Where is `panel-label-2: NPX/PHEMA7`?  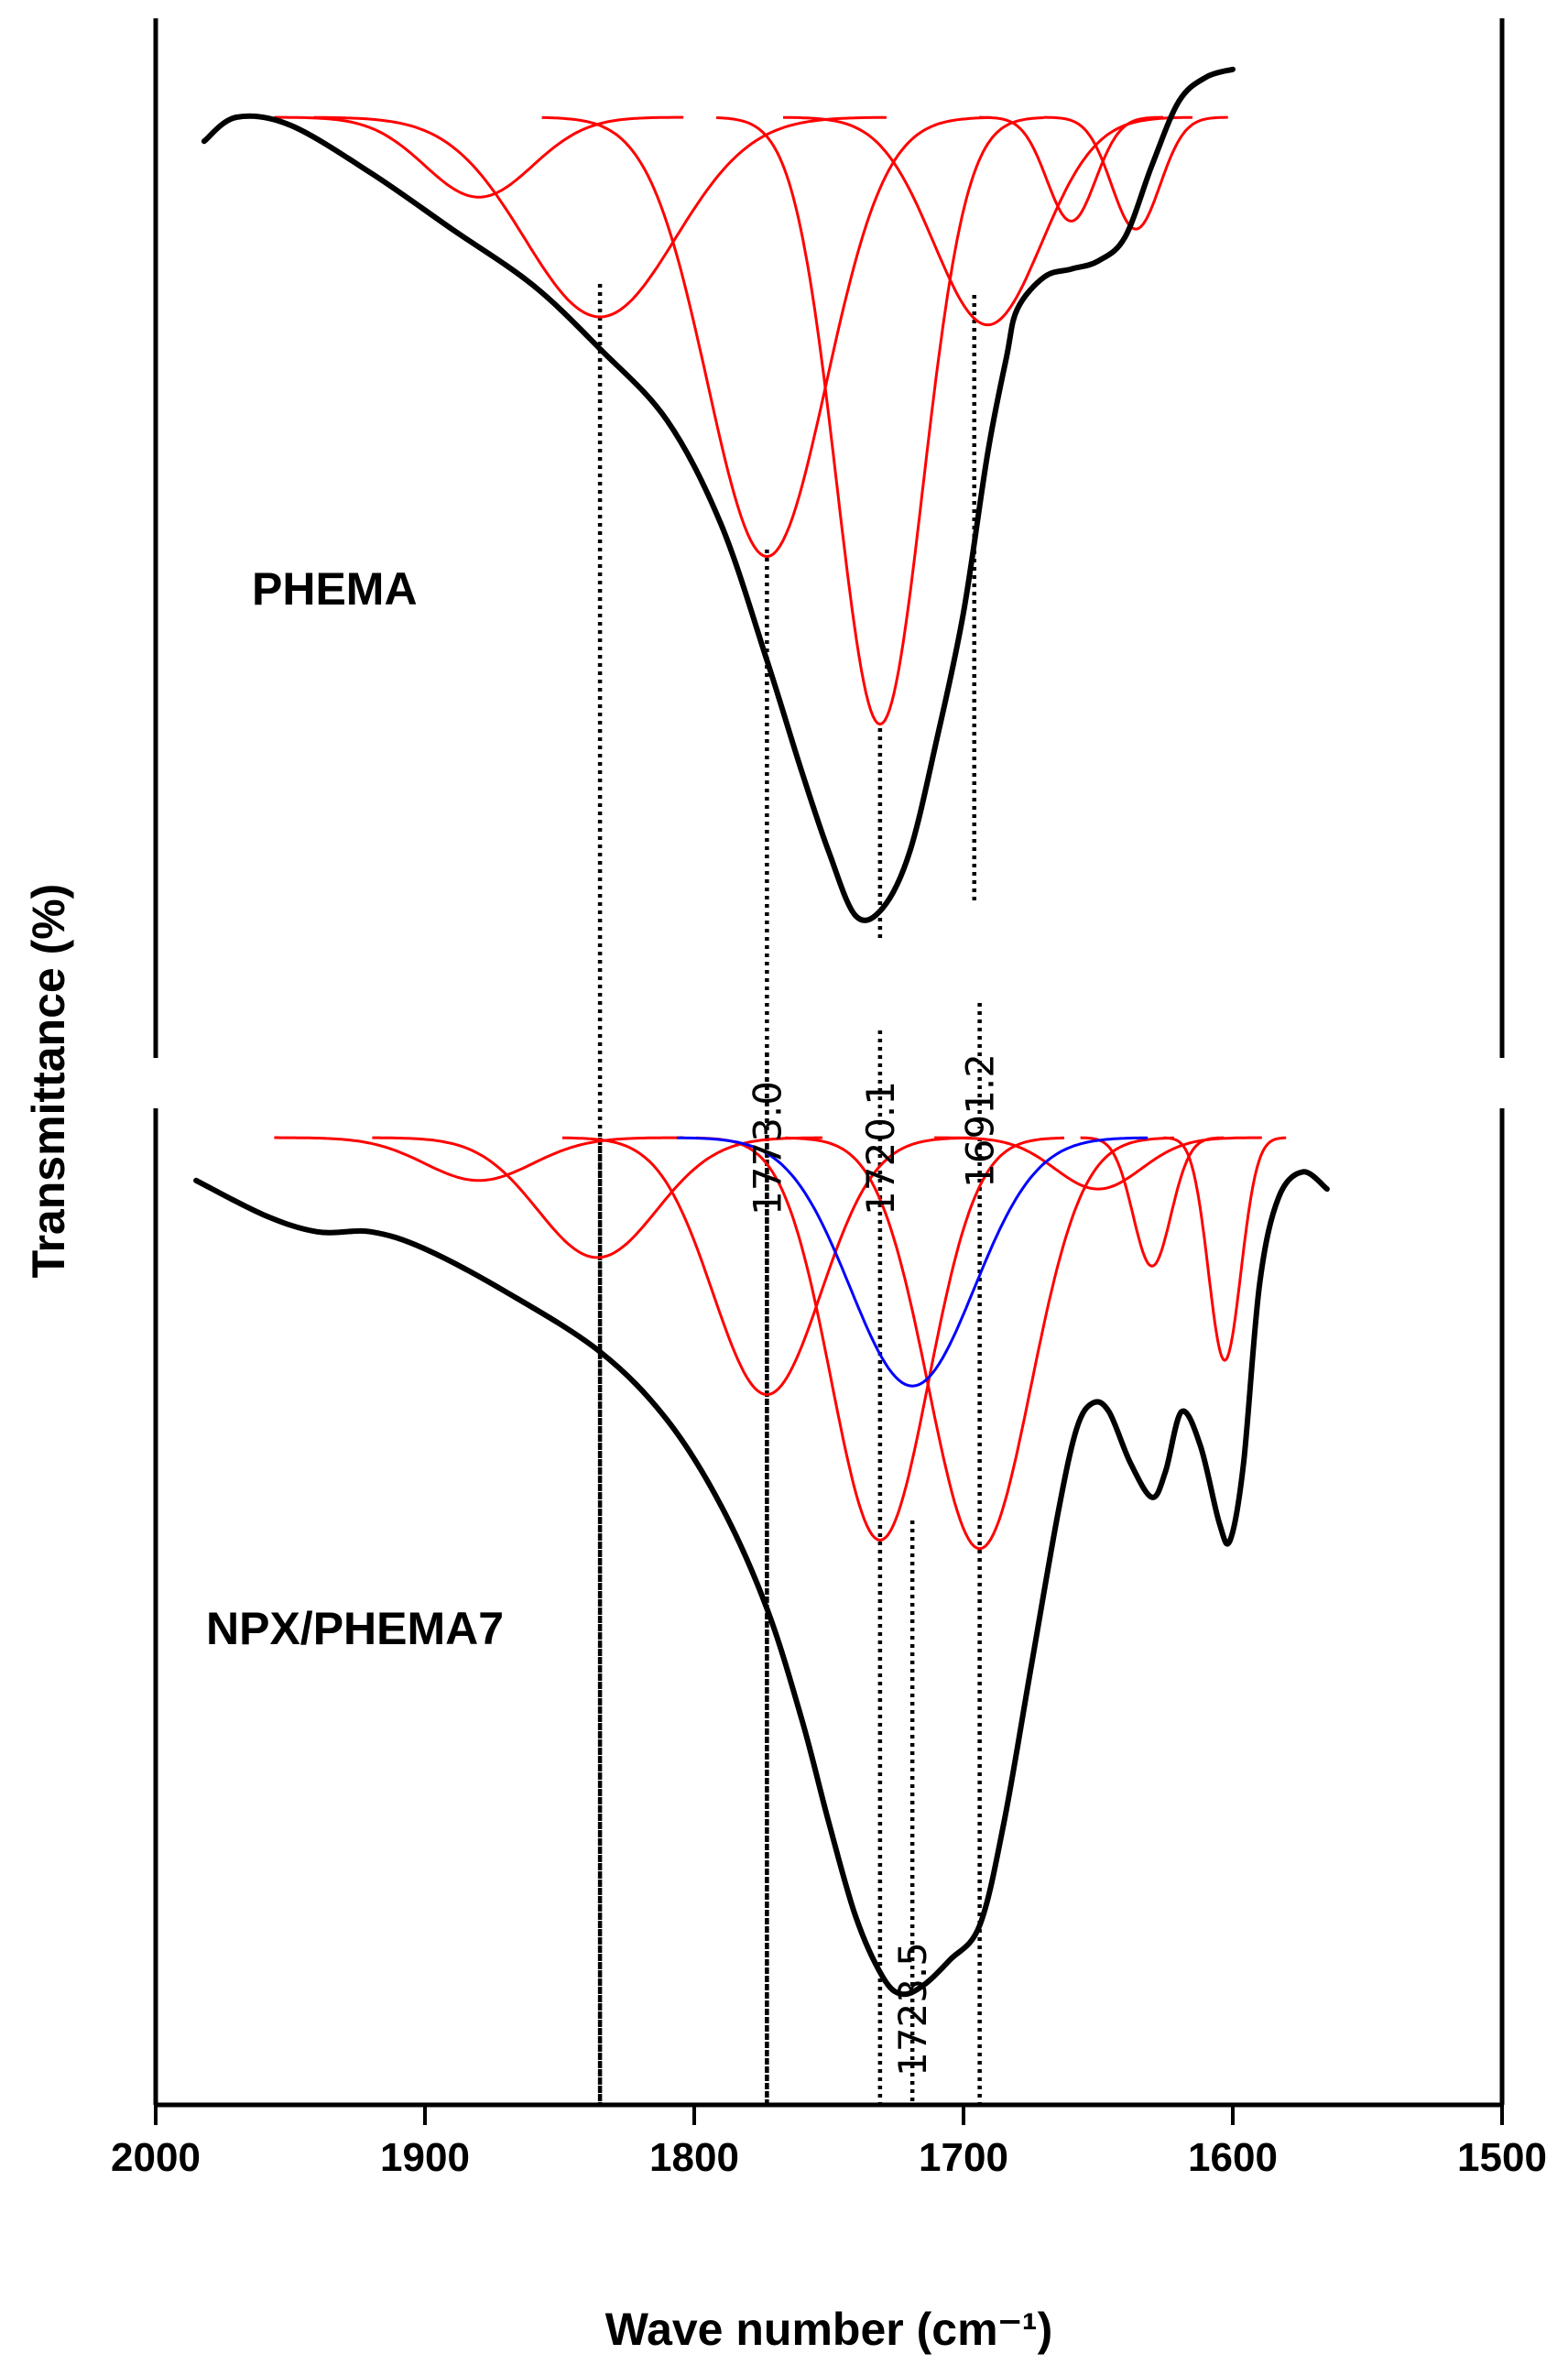 panel-label-2: NPX/PHEMA7 is located at coordinates (355, 1628).